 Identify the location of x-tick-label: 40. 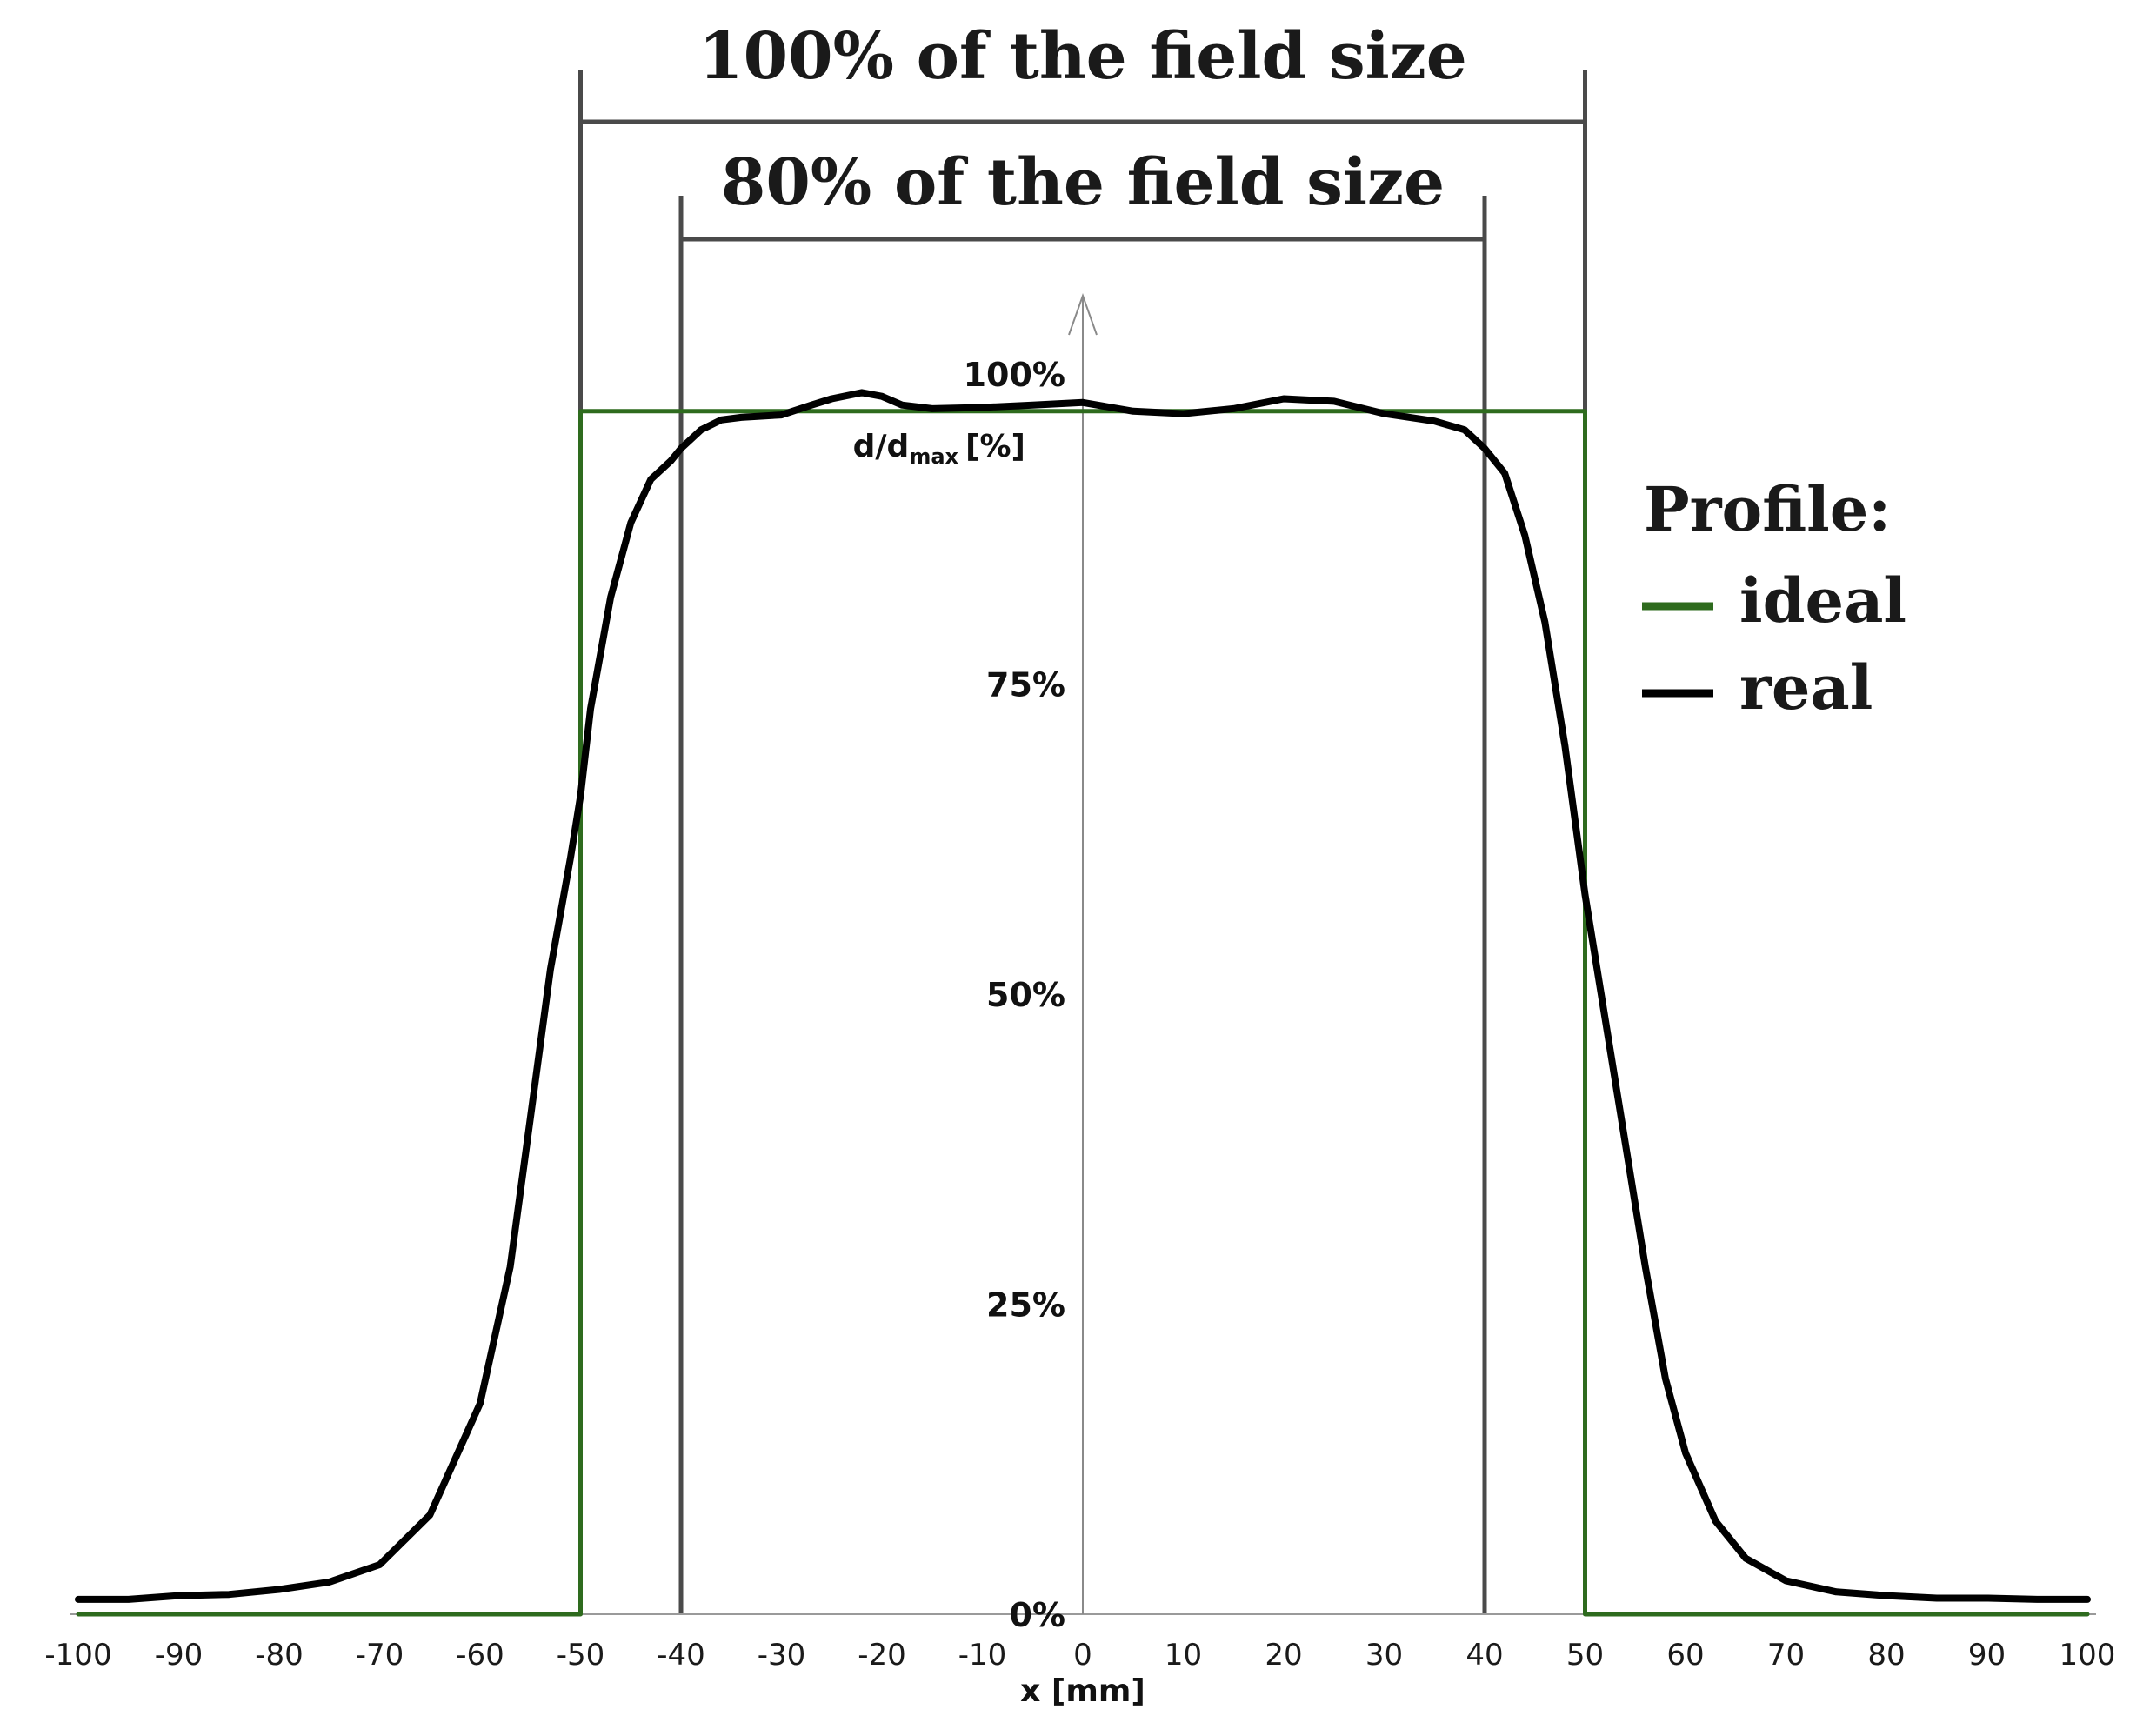
(1484, 1655).